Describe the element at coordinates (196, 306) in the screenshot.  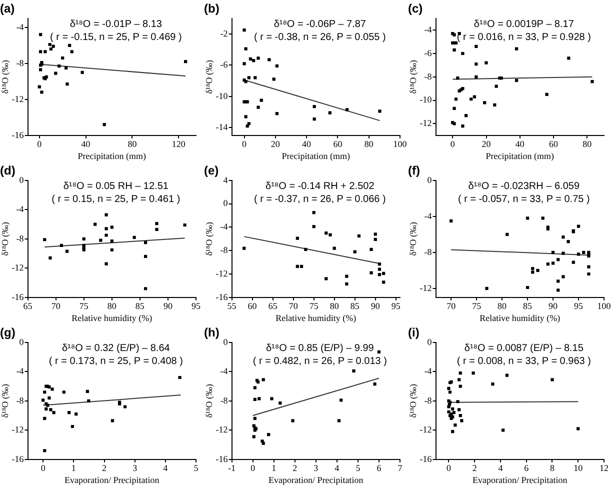
I see `x-tick-label: 95` at that location.